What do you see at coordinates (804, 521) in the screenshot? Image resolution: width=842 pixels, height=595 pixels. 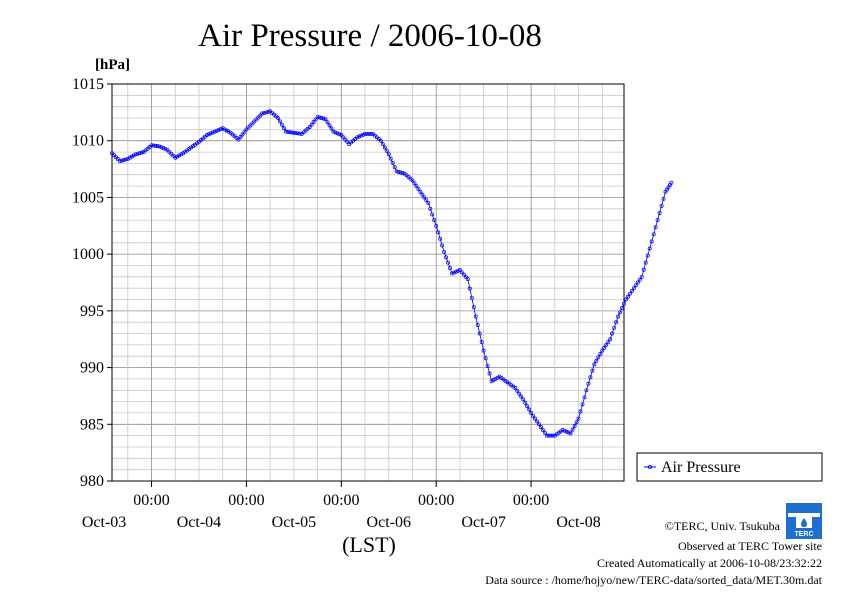 I see `terc-logo-icon: TERC` at bounding box center [804, 521].